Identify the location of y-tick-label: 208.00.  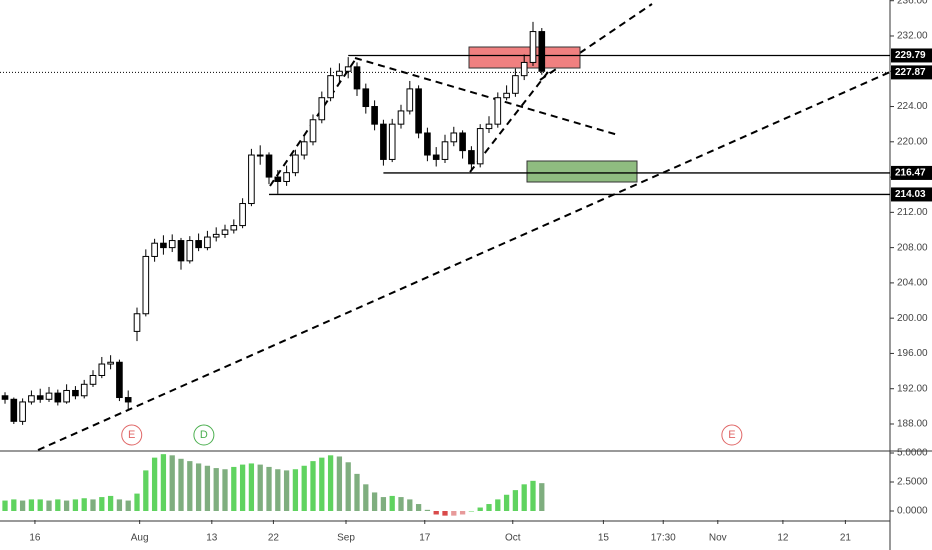
(912, 247).